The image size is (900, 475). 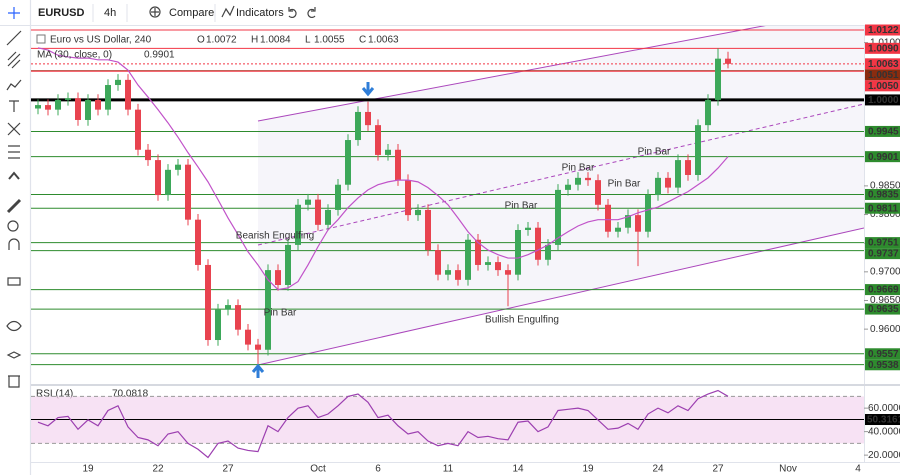 I want to click on delete-tool, so click(x=14, y=381).